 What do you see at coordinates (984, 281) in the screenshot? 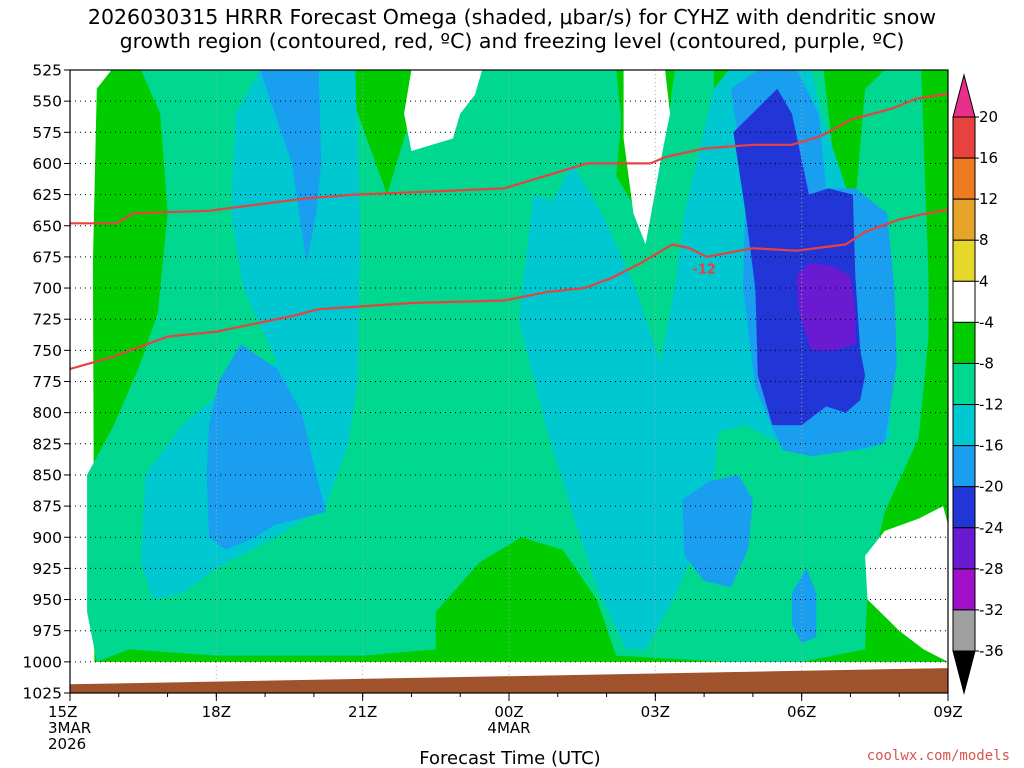
I see `colorbar-label-4: 4` at bounding box center [984, 281].